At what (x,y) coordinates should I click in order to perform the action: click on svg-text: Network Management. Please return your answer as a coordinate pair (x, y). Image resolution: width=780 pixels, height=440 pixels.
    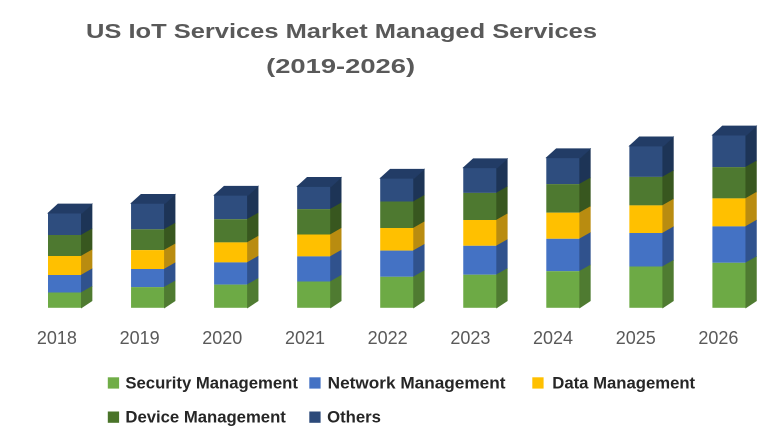
    Looking at the image, I should click on (417, 383).